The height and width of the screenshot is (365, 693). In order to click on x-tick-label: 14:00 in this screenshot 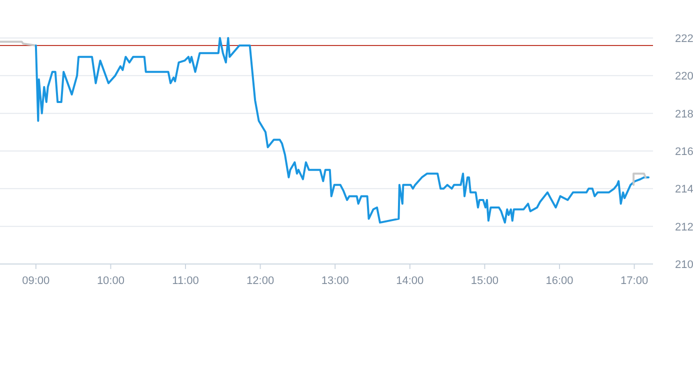, I will do `click(410, 281)`.